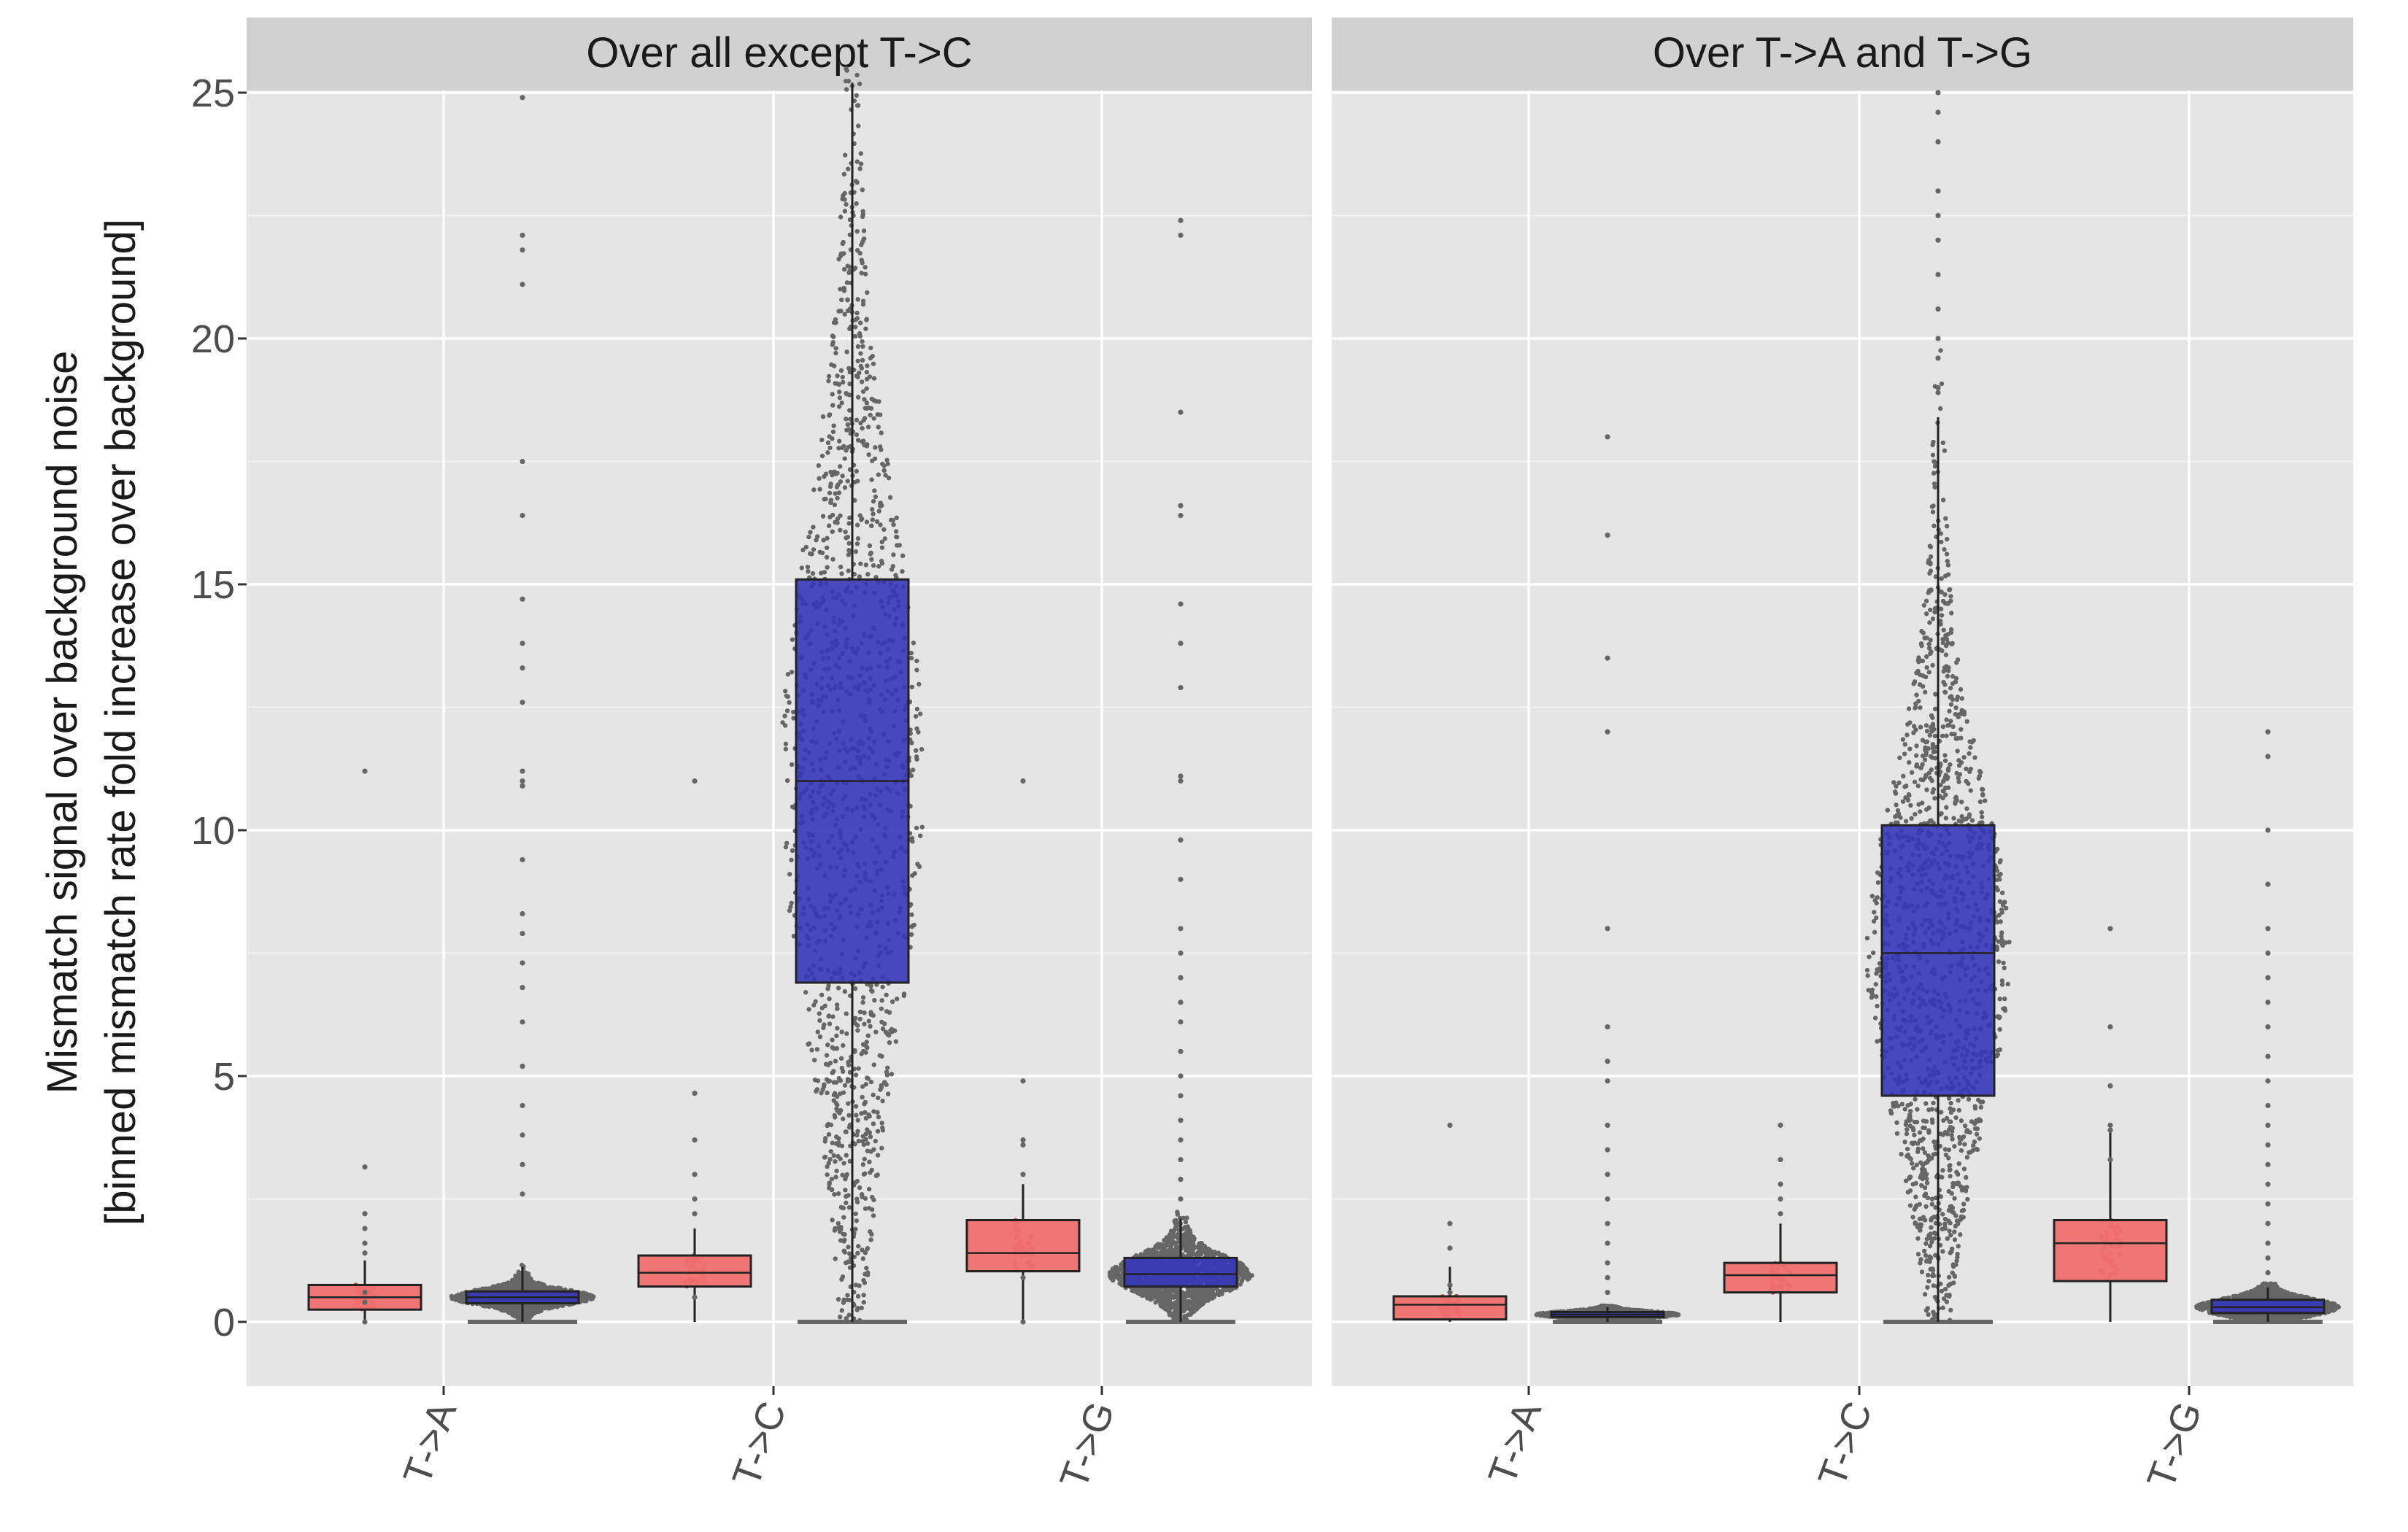  I want to click on box-body, so click(1180, 1272).